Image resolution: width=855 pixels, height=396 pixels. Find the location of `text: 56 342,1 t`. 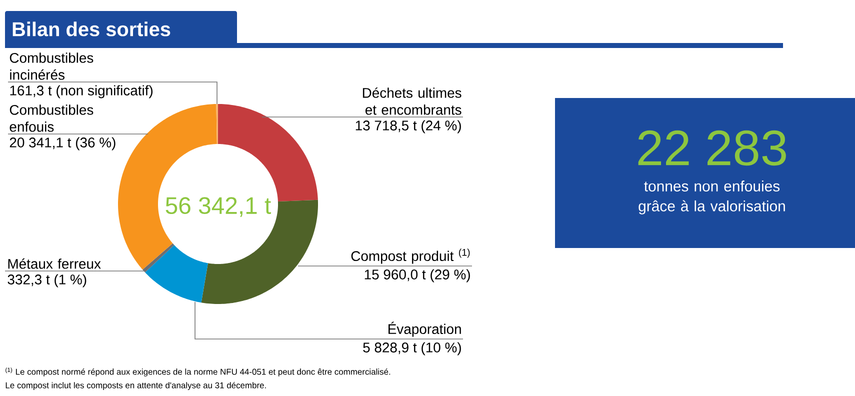

text: 56 342,1 t is located at coordinates (218, 207).